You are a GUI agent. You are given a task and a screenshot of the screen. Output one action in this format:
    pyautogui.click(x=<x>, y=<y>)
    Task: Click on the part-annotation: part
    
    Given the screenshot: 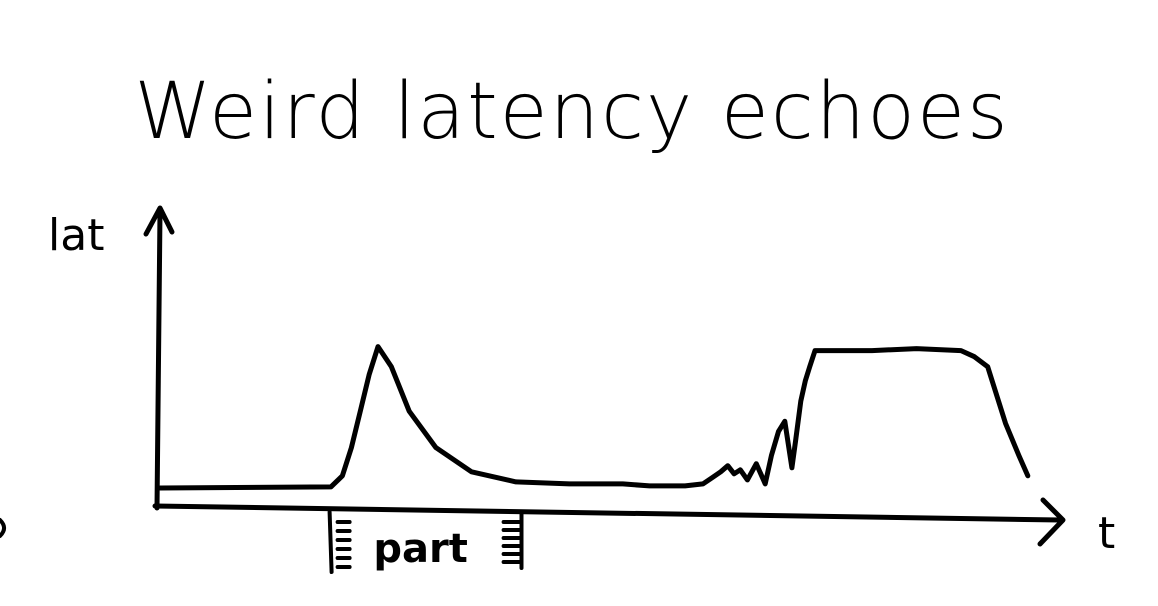 What is the action you would take?
    pyautogui.click(x=425, y=542)
    